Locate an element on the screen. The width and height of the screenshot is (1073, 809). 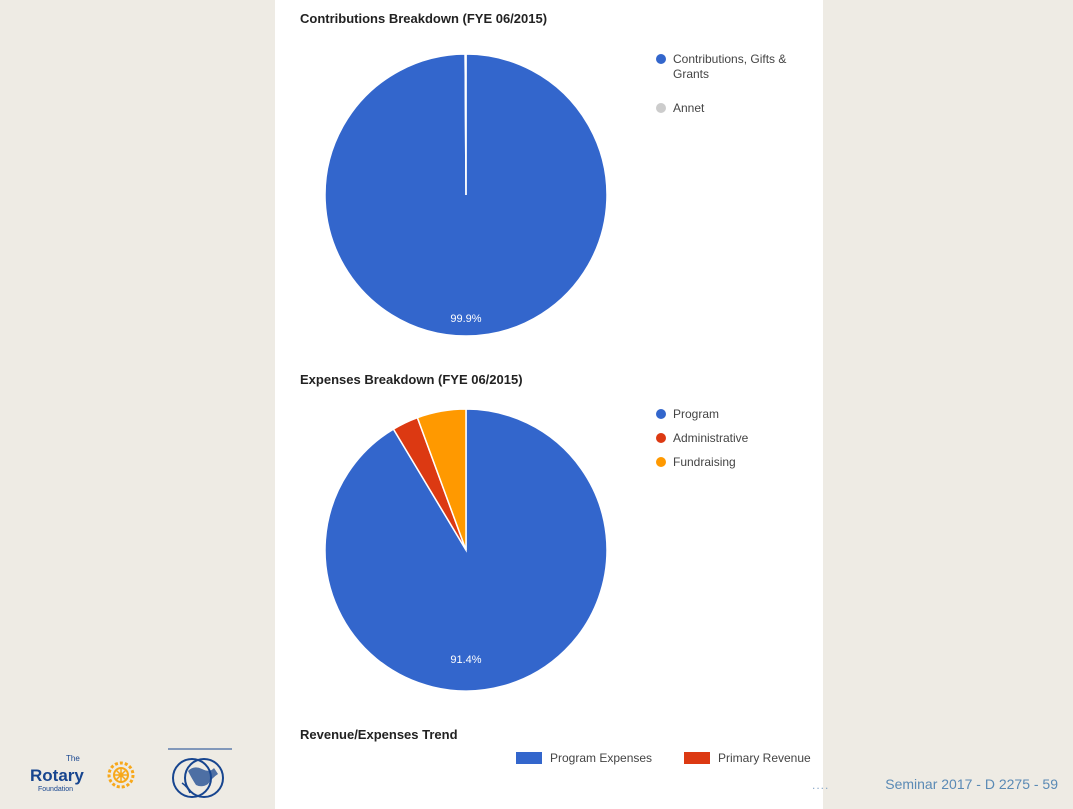
legend-item: Annet is located at coordinates (680, 108).